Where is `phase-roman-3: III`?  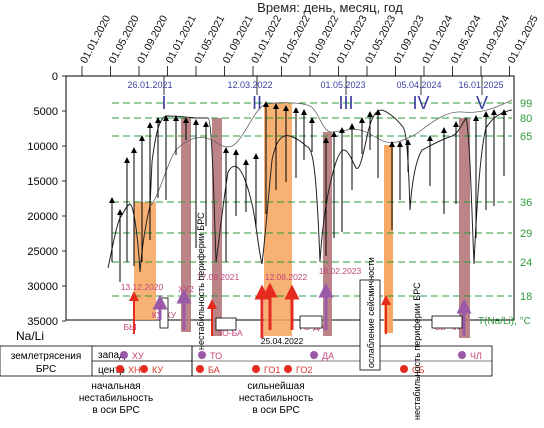
phase-roman-3: III is located at coordinates (345, 103).